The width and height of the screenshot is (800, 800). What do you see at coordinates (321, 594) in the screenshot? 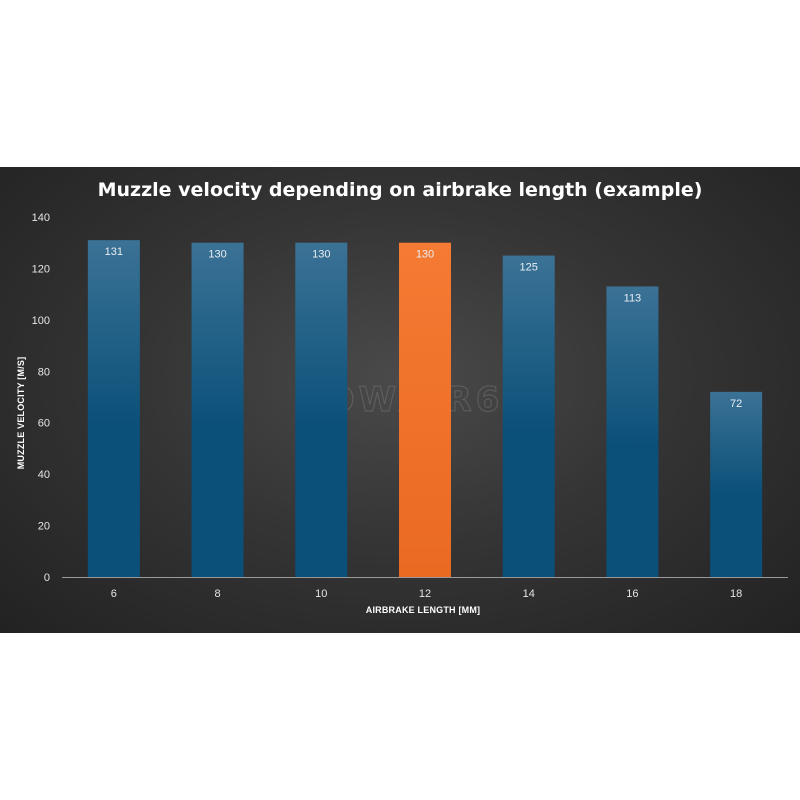
I see `x-tick-label: 10` at bounding box center [321, 594].